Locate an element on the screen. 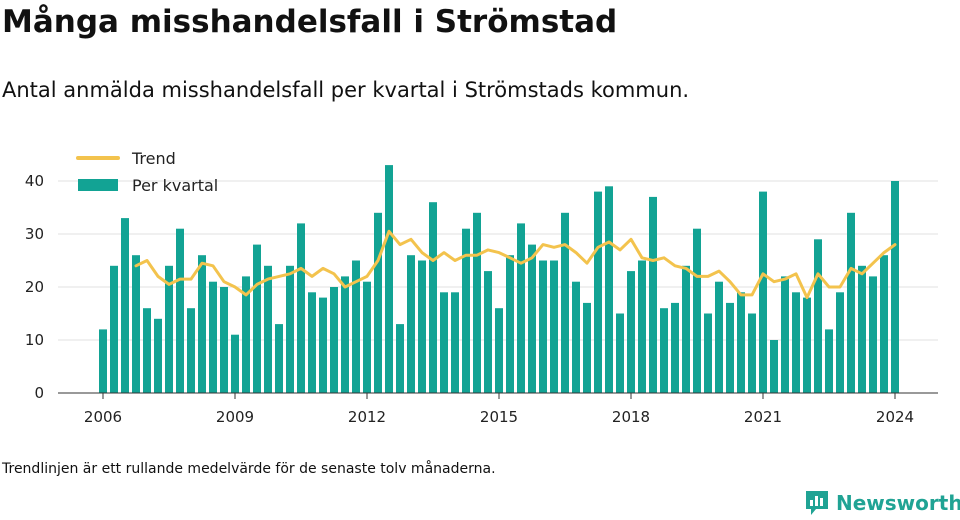 The height and width of the screenshot is (520, 960). x-tick-label: 2021 is located at coordinates (763, 417).